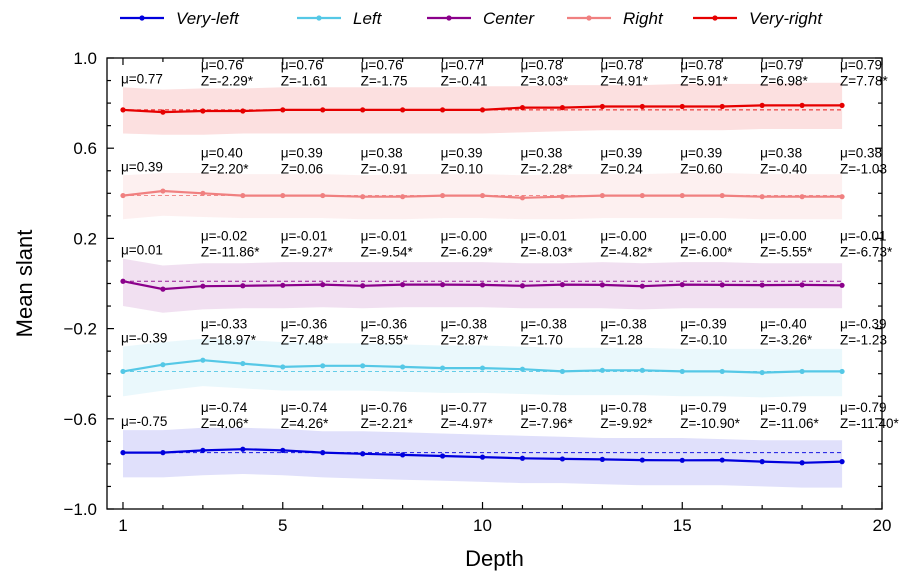  Describe the element at coordinates (546, 252) in the screenshot. I see `z-label-center: Z=-8.03*` at that location.